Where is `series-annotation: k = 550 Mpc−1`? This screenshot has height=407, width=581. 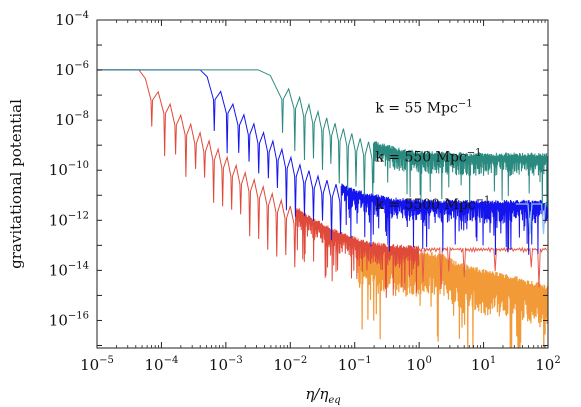 series-annotation: k = 550 Mpc−1 is located at coordinates (428, 156).